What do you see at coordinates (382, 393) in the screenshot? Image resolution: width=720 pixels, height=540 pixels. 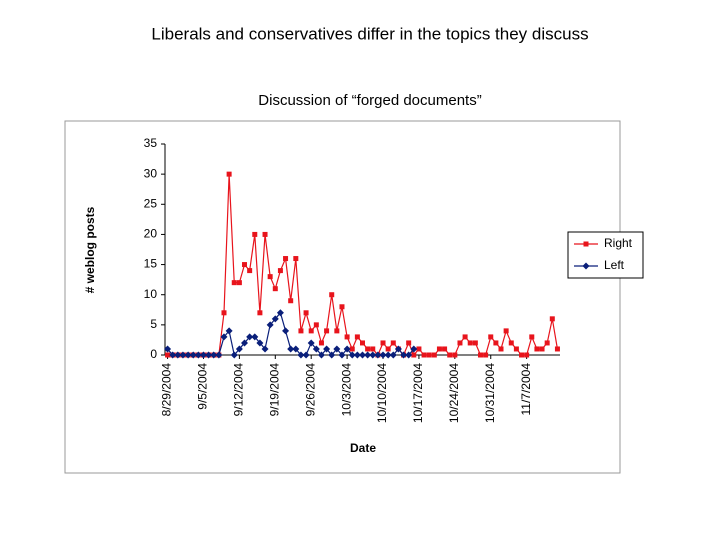 I see `x-tick-label: 10/10/2004` at bounding box center [382, 393].